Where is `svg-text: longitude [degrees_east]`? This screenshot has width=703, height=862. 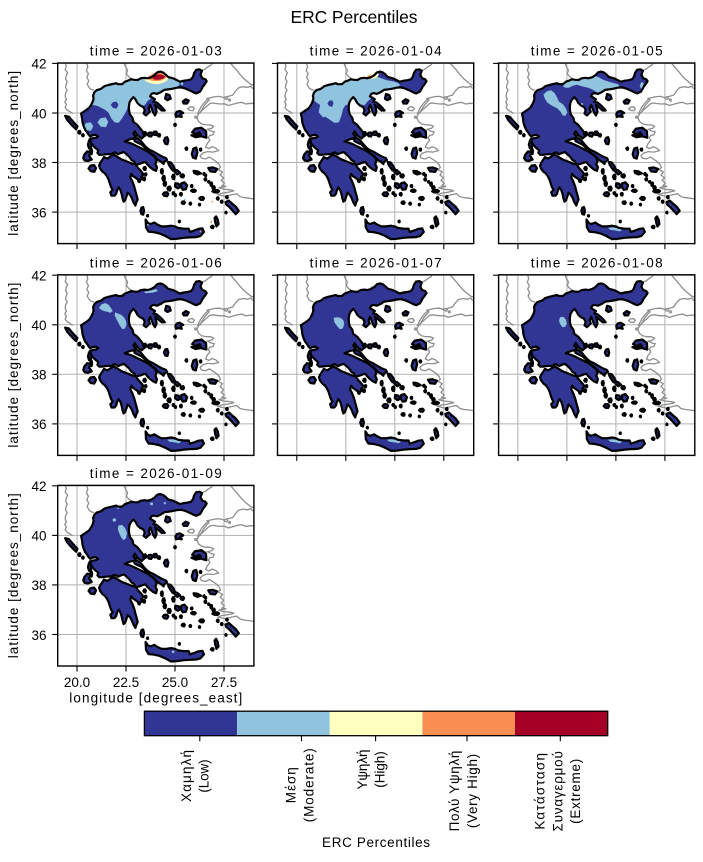 svg-text: longitude [degrees_east] is located at coordinates (155, 697).